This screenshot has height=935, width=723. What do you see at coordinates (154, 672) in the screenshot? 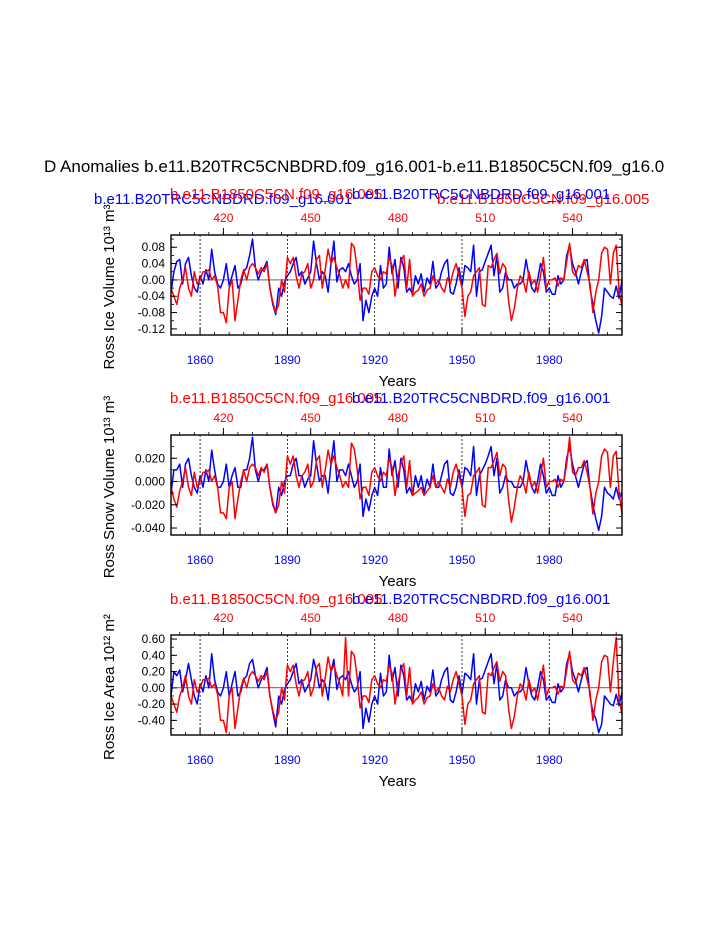
I see `y-tick-label: 0.20` at bounding box center [154, 672].